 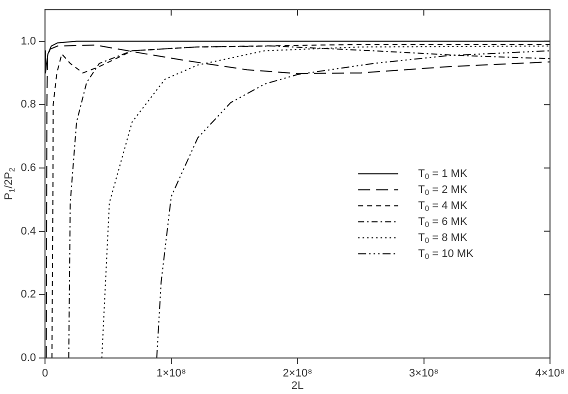 What do you see at coordinates (423, 374) in the screenshot?
I see `x-tick-label: 3×10⁸` at bounding box center [423, 374].